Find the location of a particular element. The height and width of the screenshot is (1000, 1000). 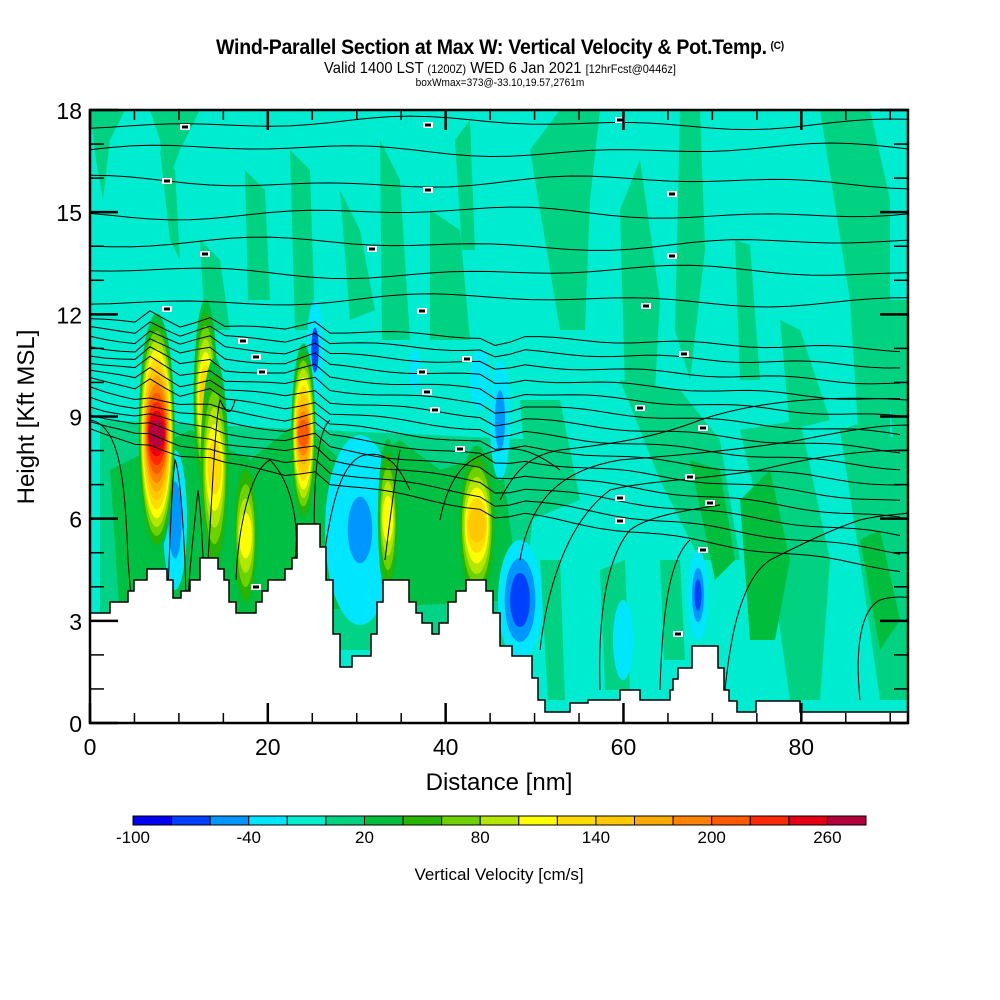

colorbar-tick-label: 80 is located at coordinates (480, 837).